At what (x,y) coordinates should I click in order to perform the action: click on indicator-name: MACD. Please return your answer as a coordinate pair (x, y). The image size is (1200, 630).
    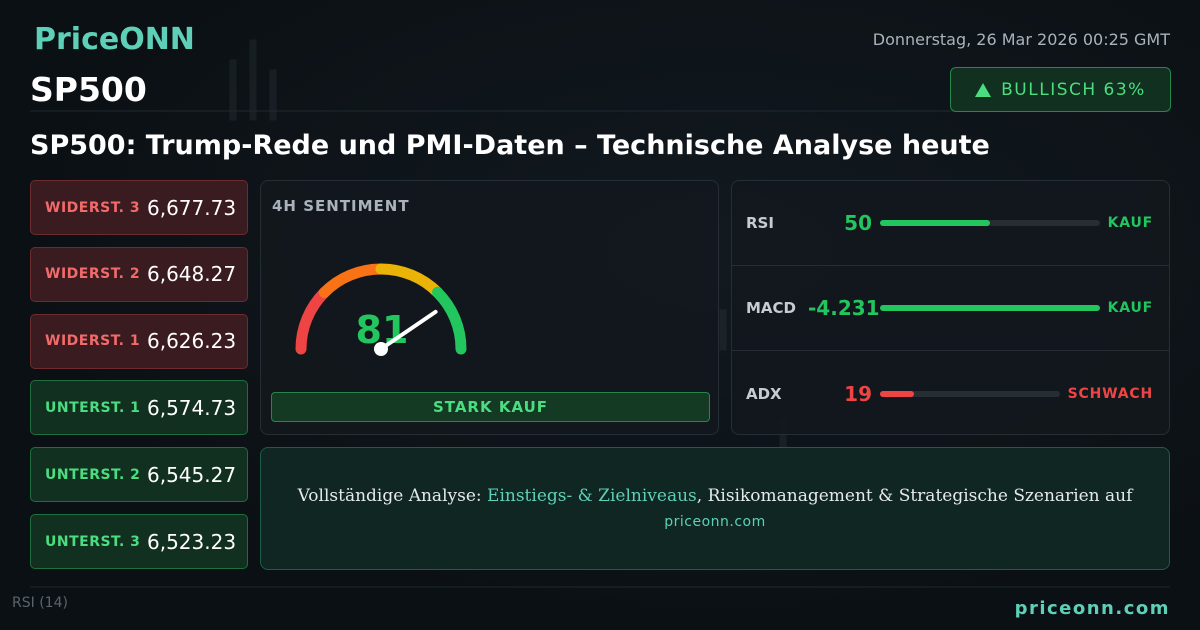
    Looking at the image, I should click on (771, 308).